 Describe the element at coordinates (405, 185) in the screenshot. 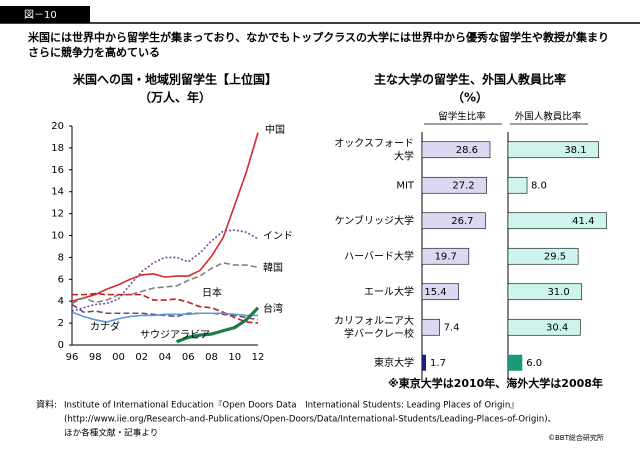

I see `category-label: MIT` at that location.